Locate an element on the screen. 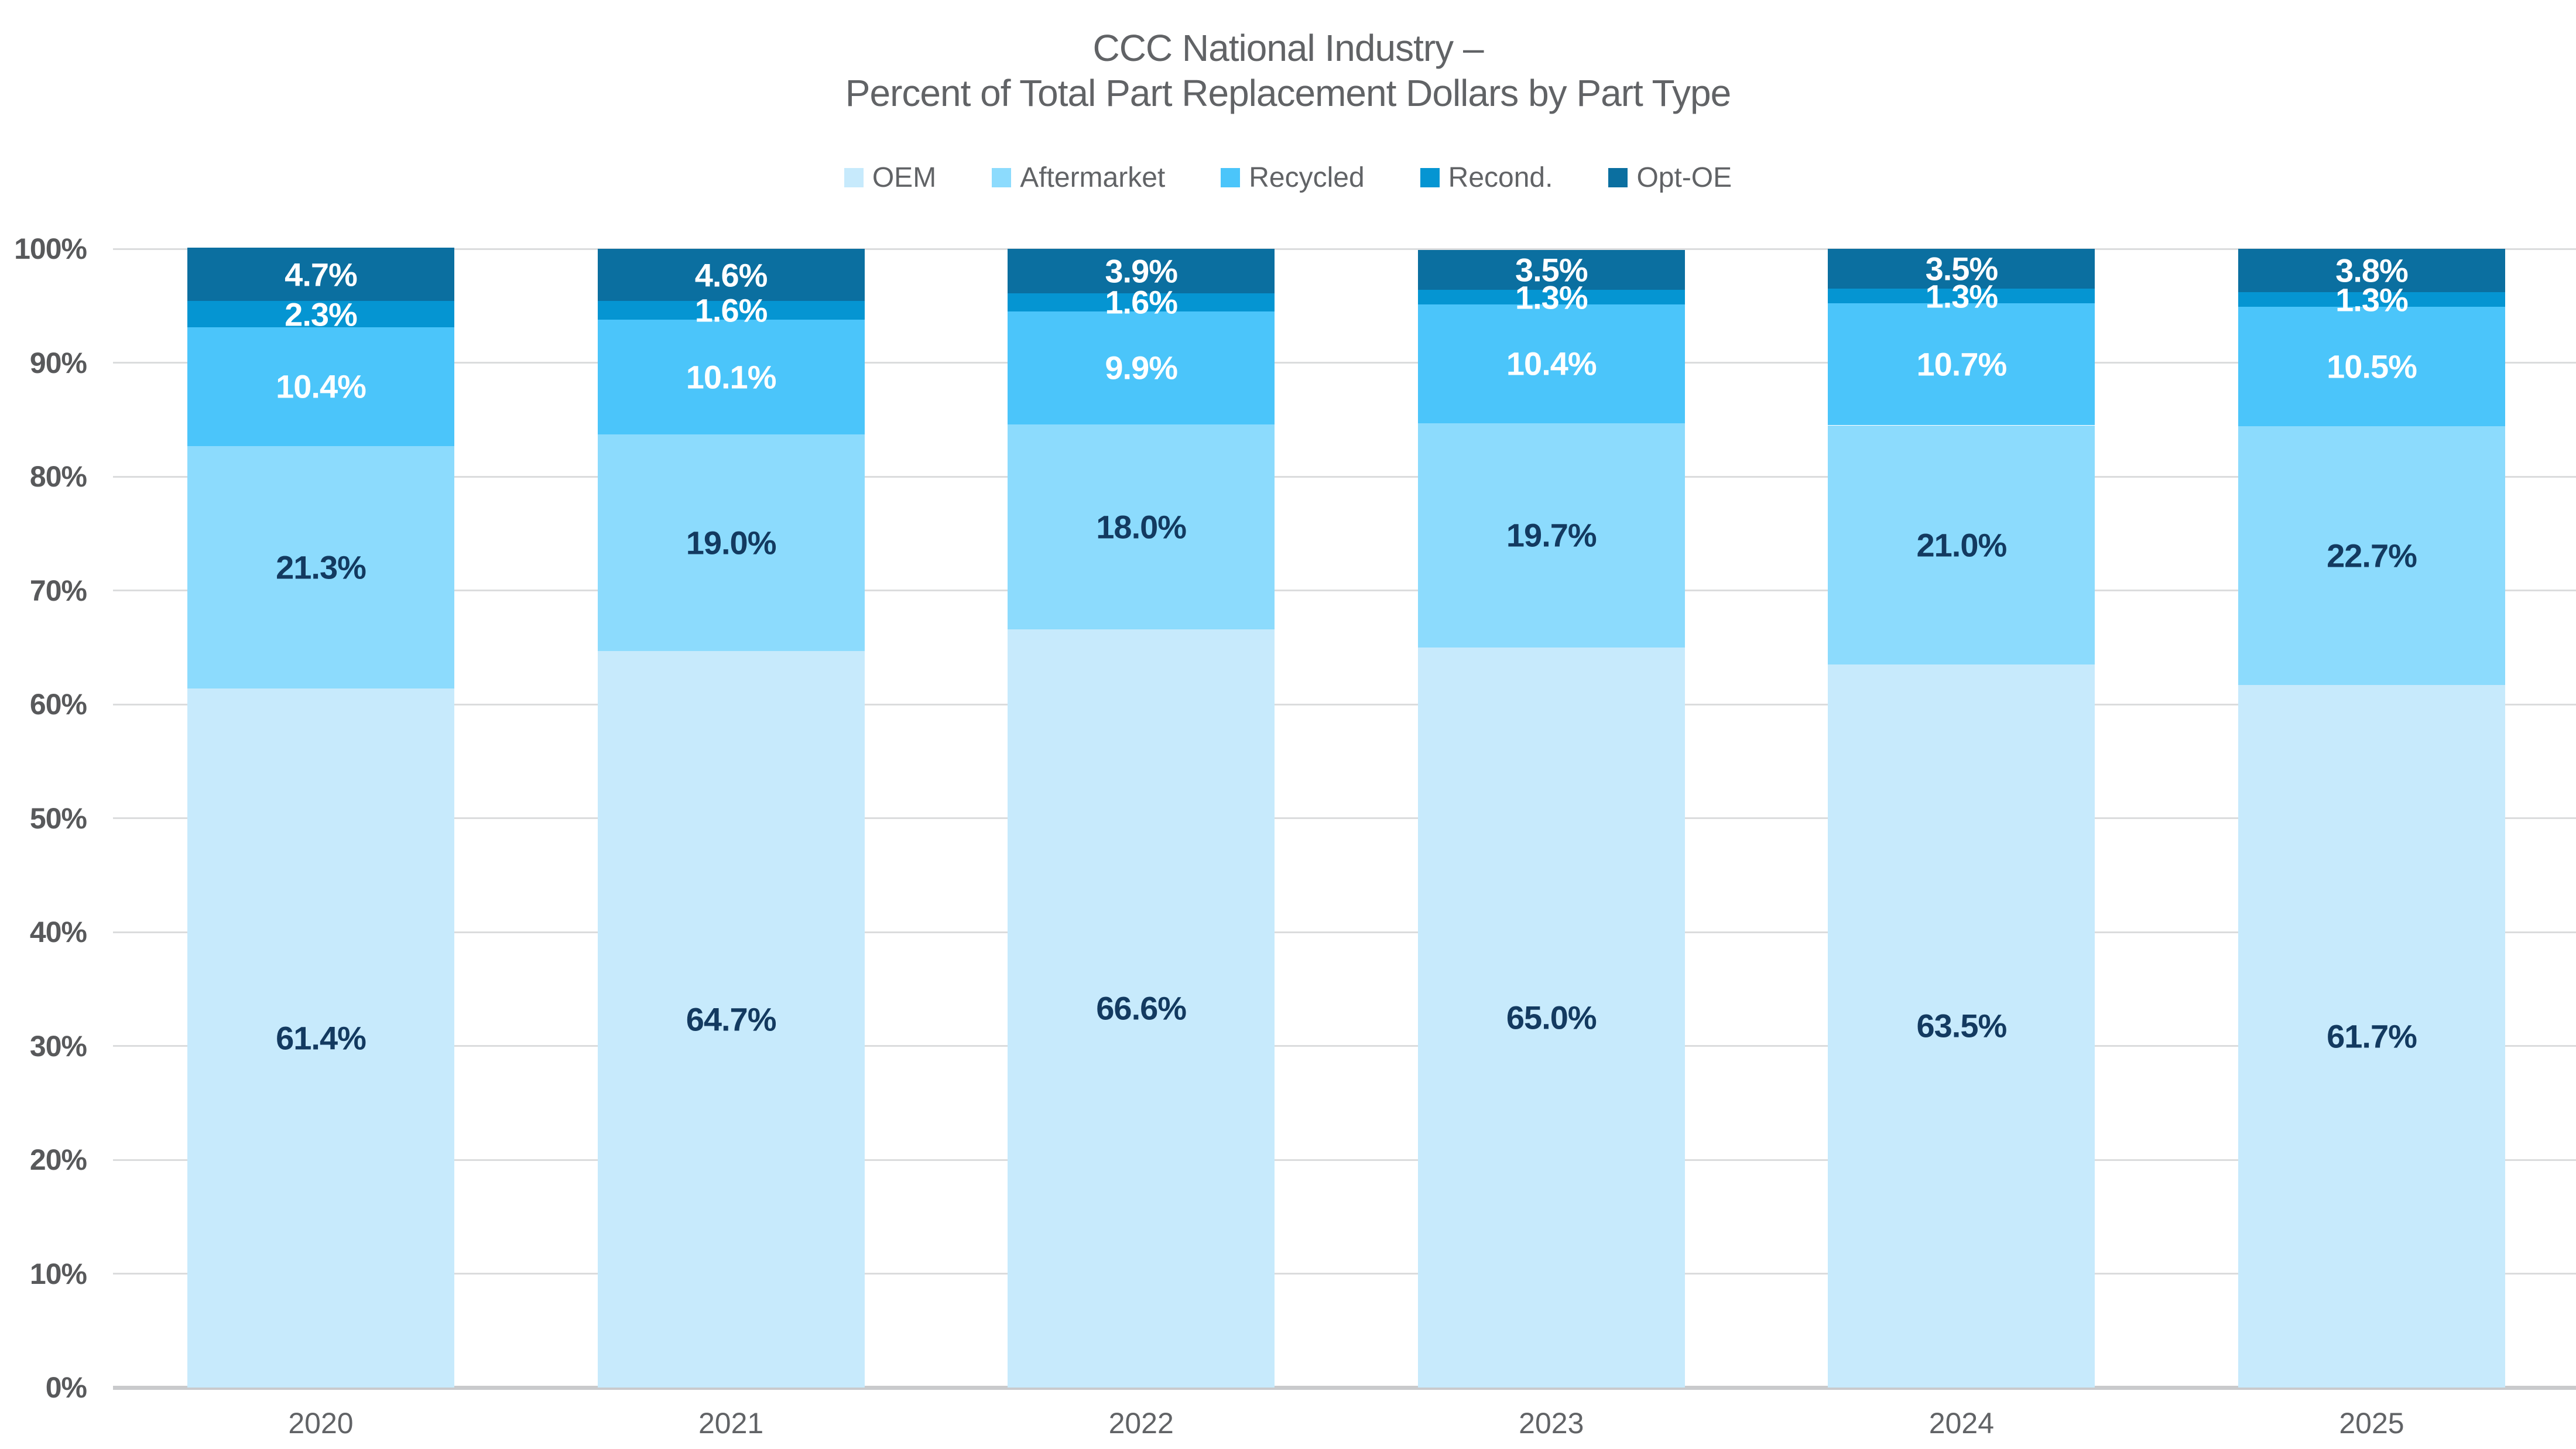 The width and height of the screenshot is (2576, 1449). bar-2024-segment-optoe: 3.5% is located at coordinates (1961, 269).